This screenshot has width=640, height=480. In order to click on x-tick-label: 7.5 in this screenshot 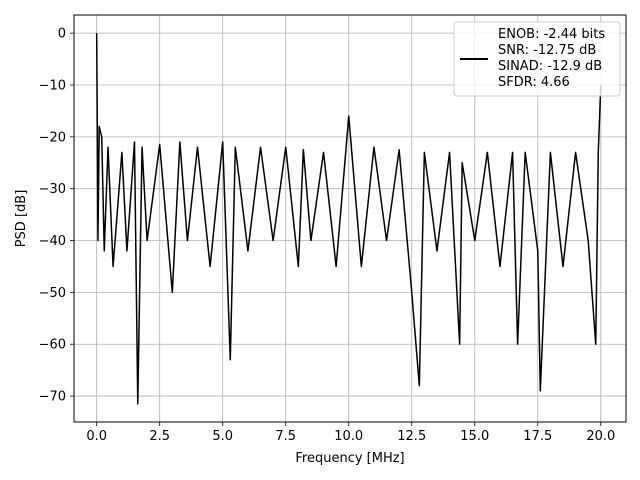, I will do `click(285, 436)`.